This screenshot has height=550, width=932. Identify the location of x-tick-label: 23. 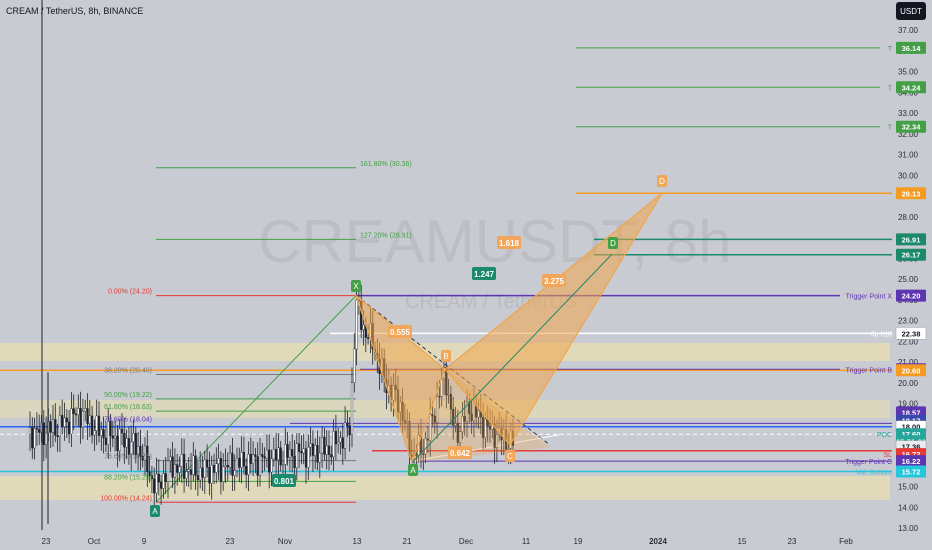
(792, 541).